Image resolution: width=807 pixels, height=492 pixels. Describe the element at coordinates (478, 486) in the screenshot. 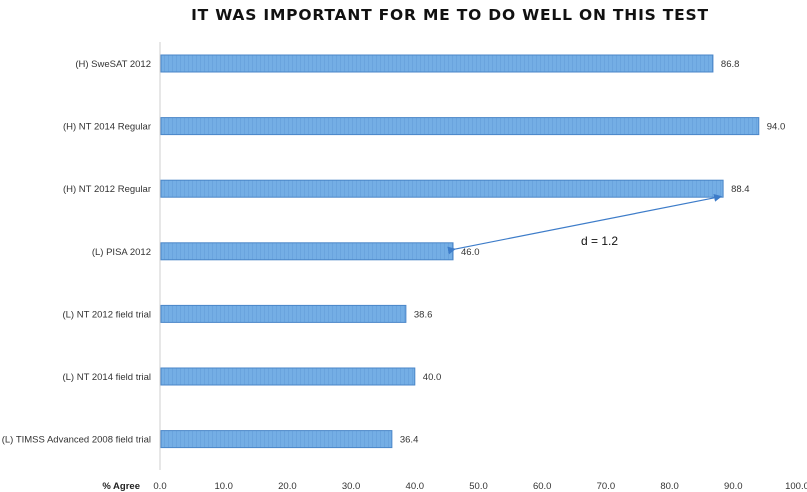

I see `x-tick-label-5: 50.0` at that location.